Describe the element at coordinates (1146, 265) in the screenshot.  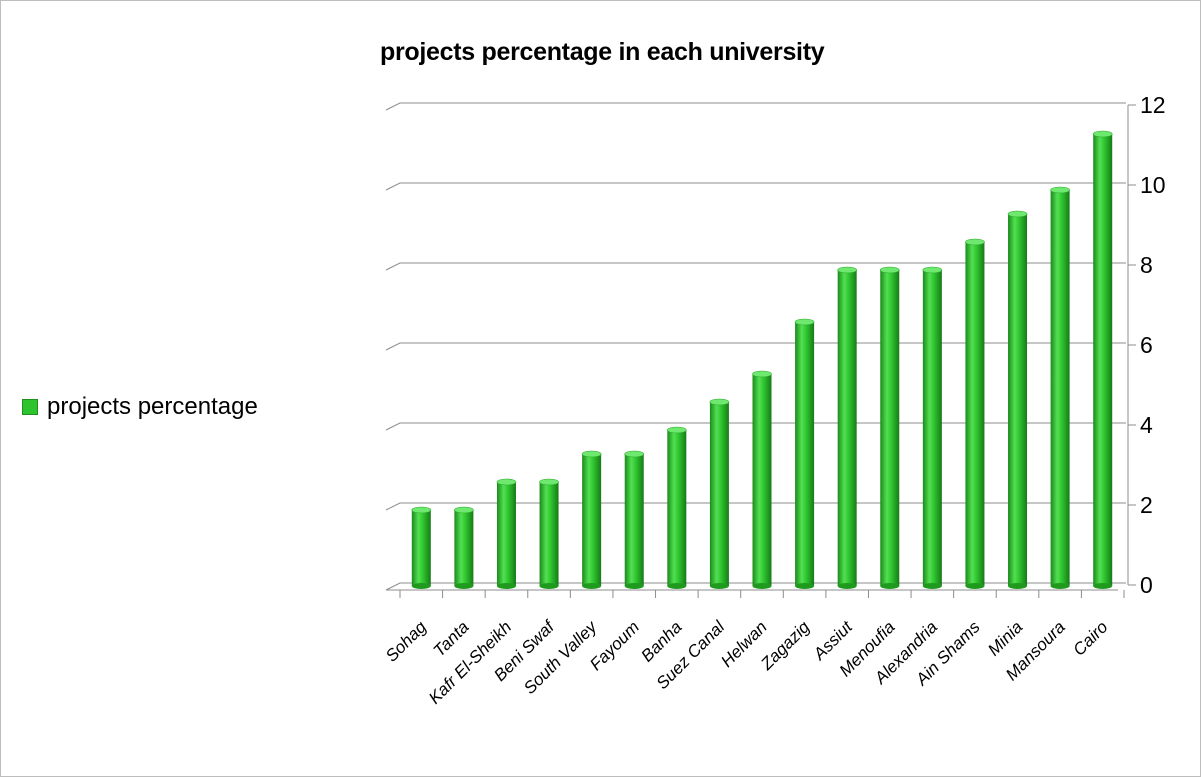
I see `y-tick-label: 8` at that location.